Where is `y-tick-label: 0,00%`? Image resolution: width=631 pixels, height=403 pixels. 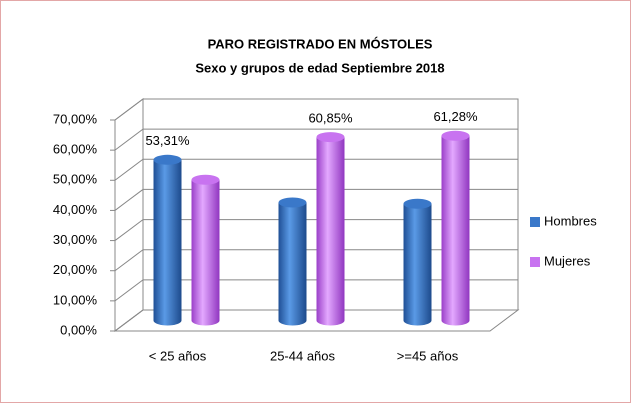
y-tick-label: 0,00% is located at coordinates (78, 329).